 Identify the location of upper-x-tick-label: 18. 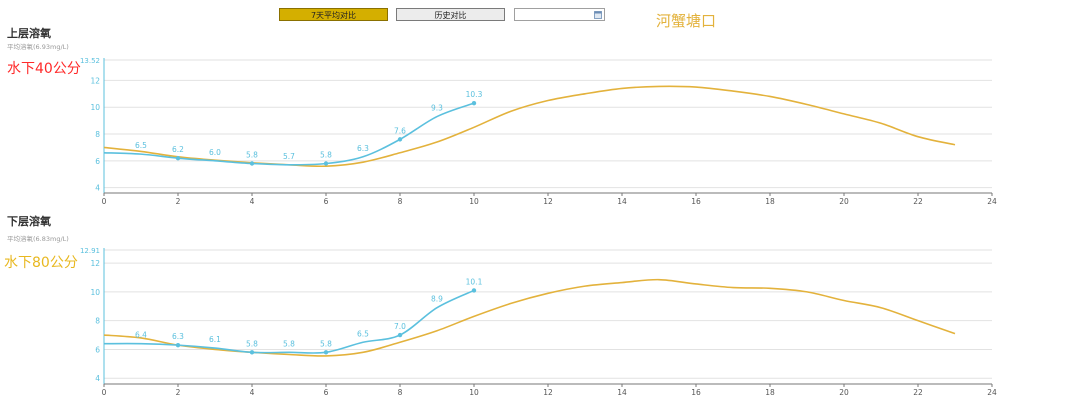
(770, 201).